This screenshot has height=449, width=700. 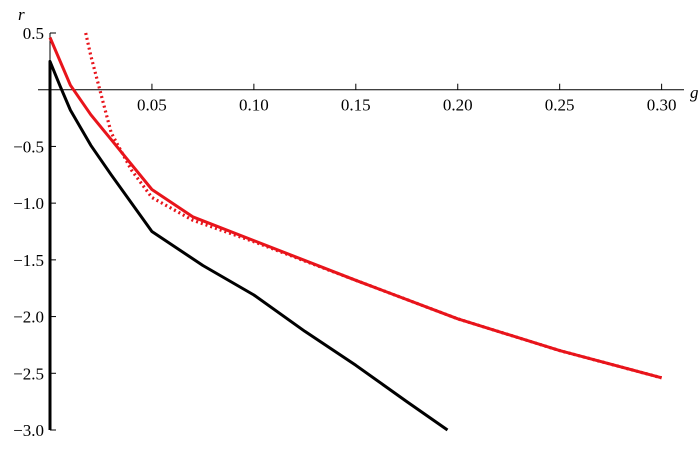 What do you see at coordinates (458, 105) in the screenshot?
I see `x-tick-label: 0.20` at bounding box center [458, 105].